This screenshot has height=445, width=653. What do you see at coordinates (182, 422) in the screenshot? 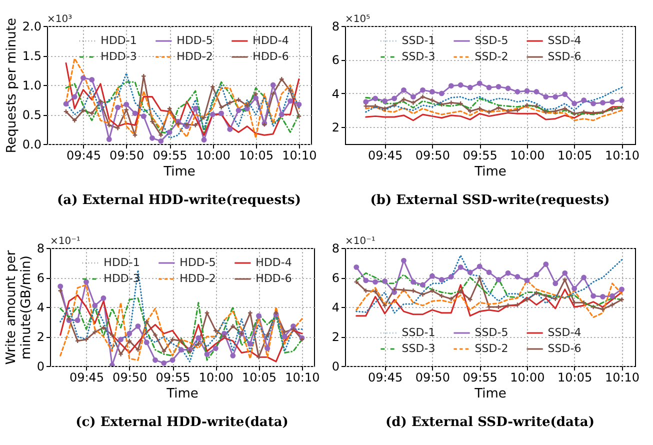
I see `text: (c) External HDD-write(data)` at bounding box center [182, 422].